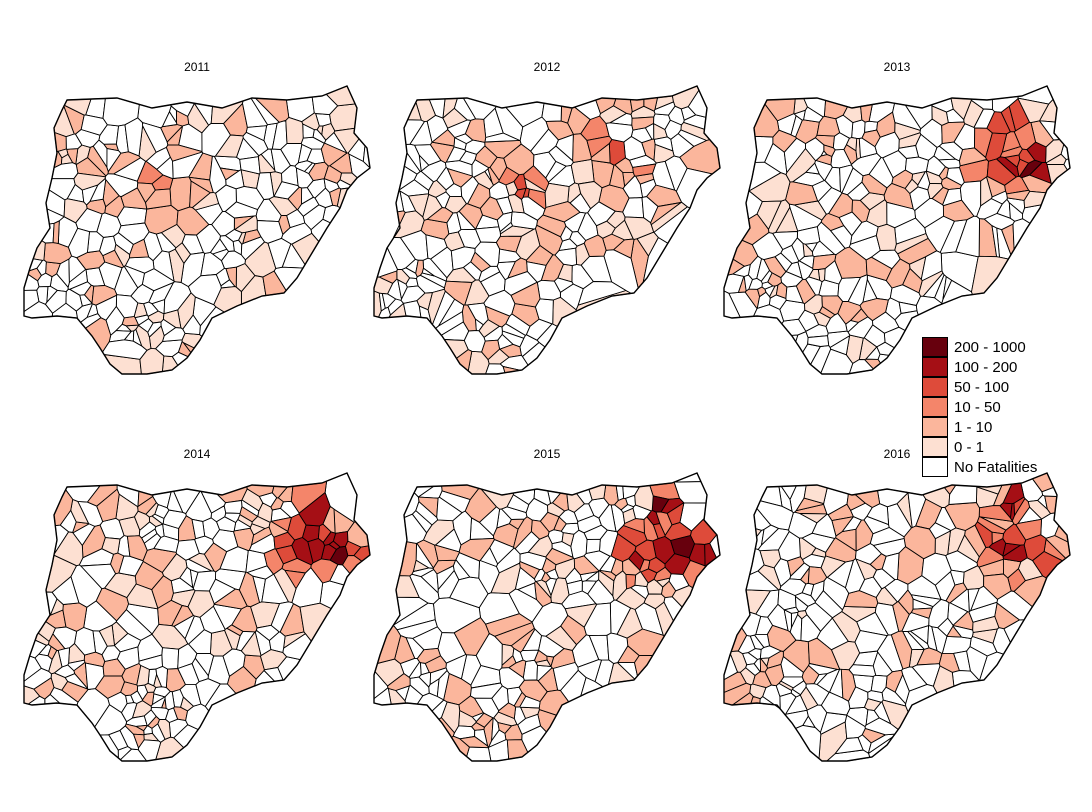  What do you see at coordinates (973, 427) in the screenshot?
I see `legend-label: 1 - 10` at bounding box center [973, 427].